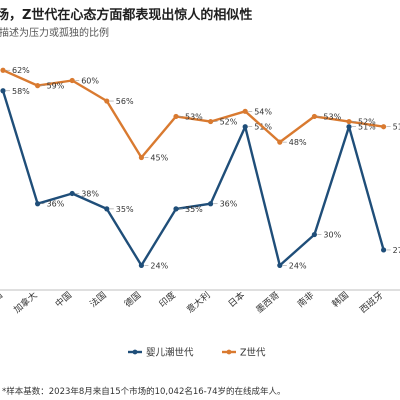  What do you see at coordinates (133, 299) in the screenshot?
I see `x-tick-label: 德国` at bounding box center [133, 299].